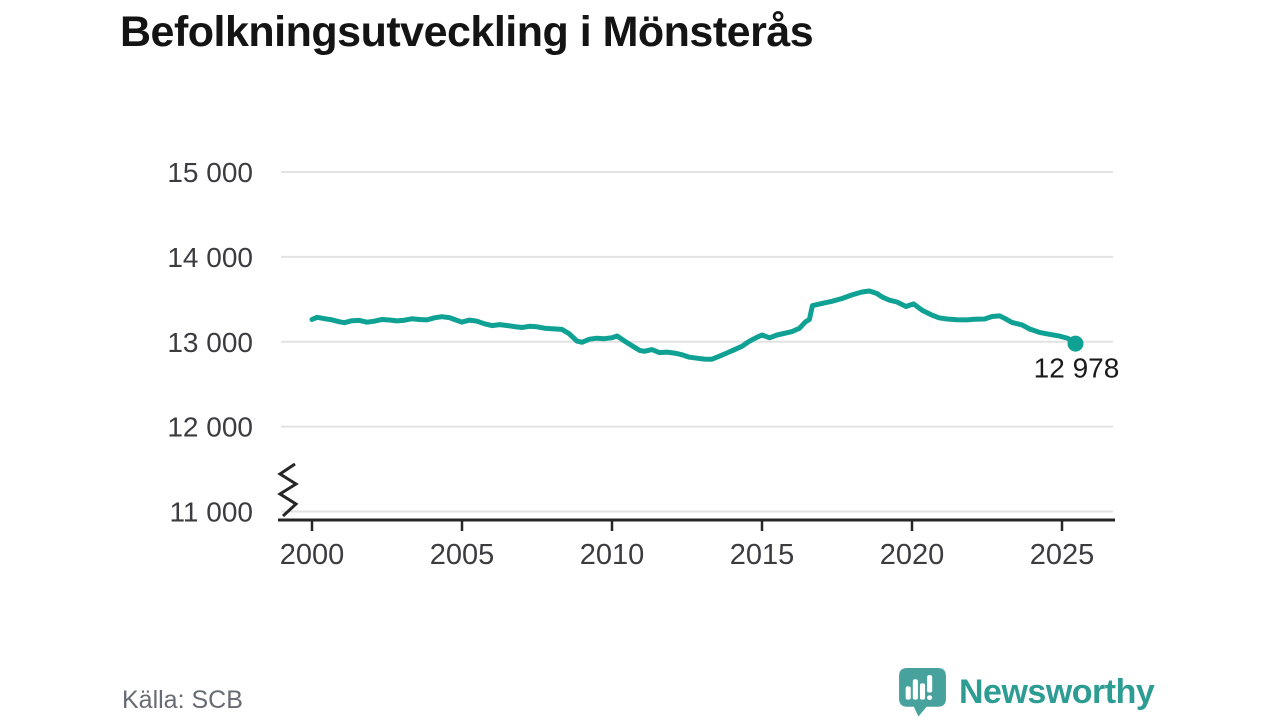 The height and width of the screenshot is (720, 1280). I want to click on x-tick-label: 2020, so click(912, 555).